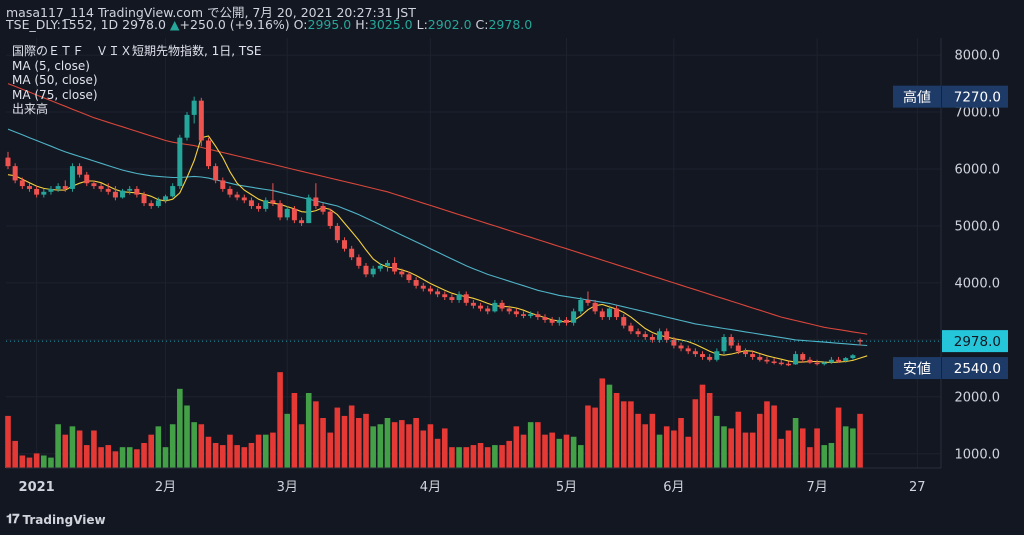 The height and width of the screenshot is (535, 1024). I want to click on high-value: 3025.0, so click(390, 24).